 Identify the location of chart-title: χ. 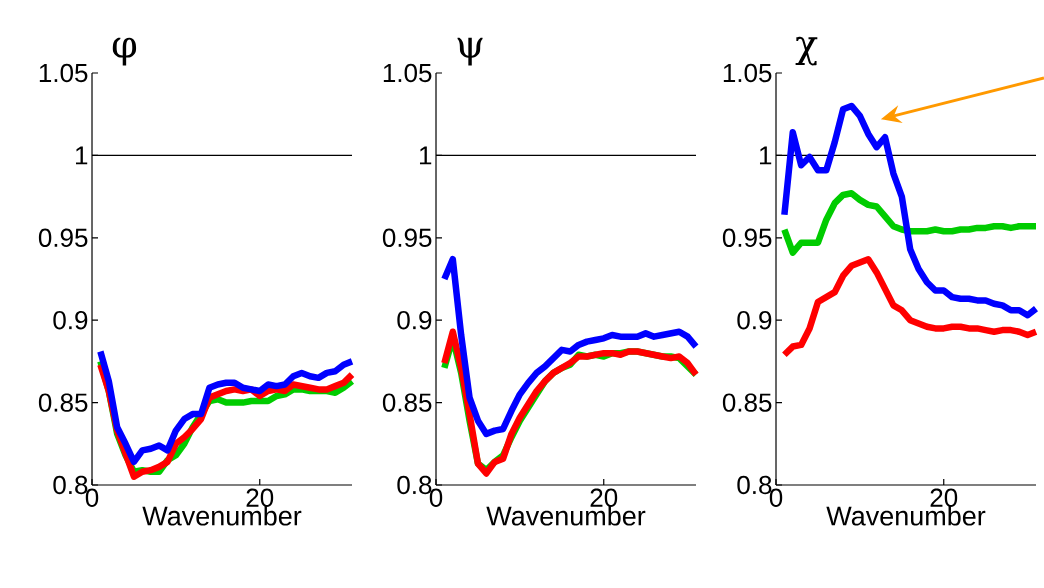
(806, 51).